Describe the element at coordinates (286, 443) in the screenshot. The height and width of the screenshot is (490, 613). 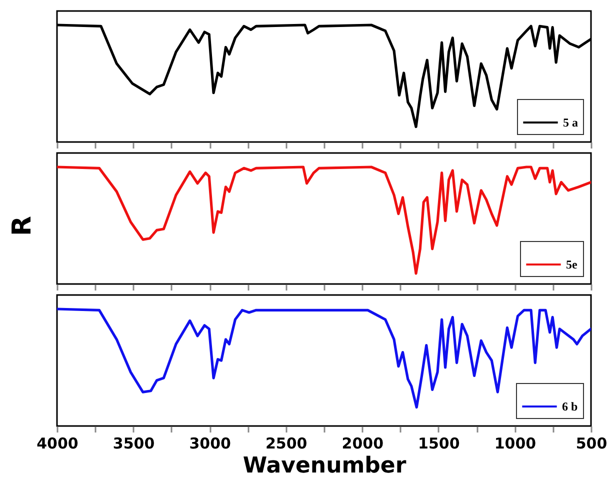
I see `x-tick-label: 2500` at that location.